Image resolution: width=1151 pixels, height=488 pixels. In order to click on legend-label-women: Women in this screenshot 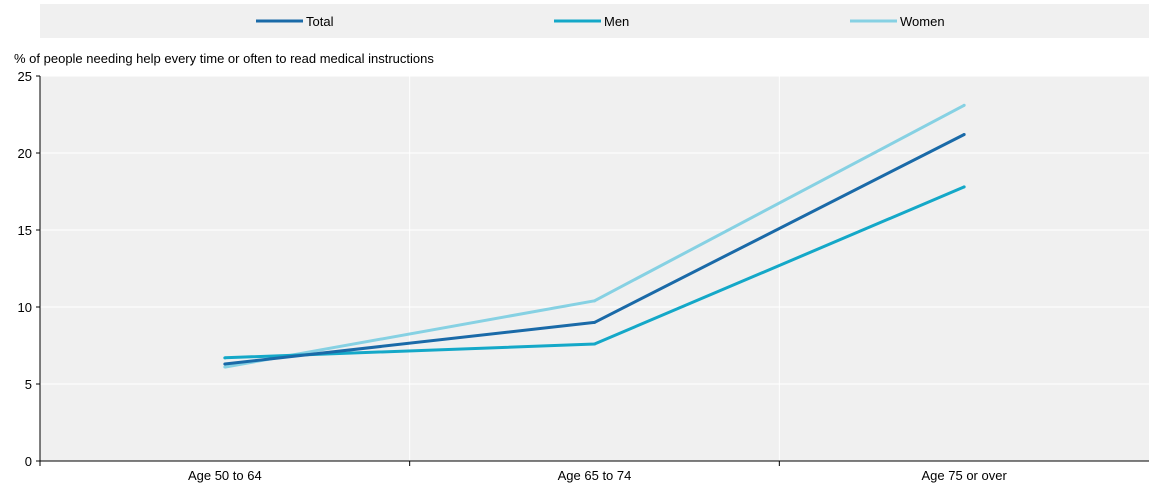, I will do `click(922, 21)`.